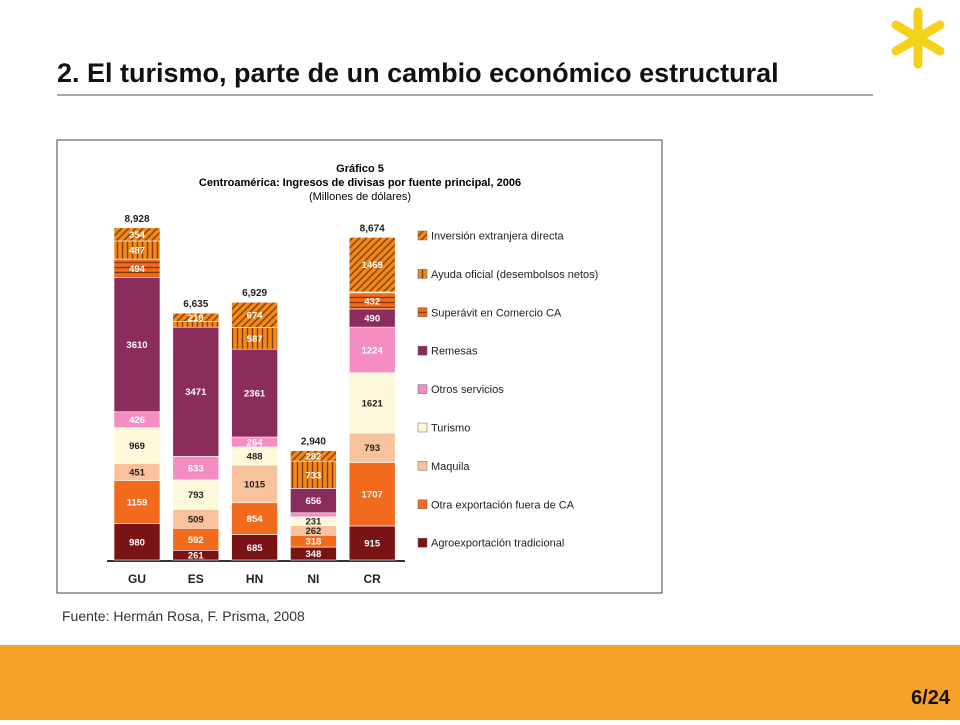  I want to click on value-label: 2361, so click(255, 394).